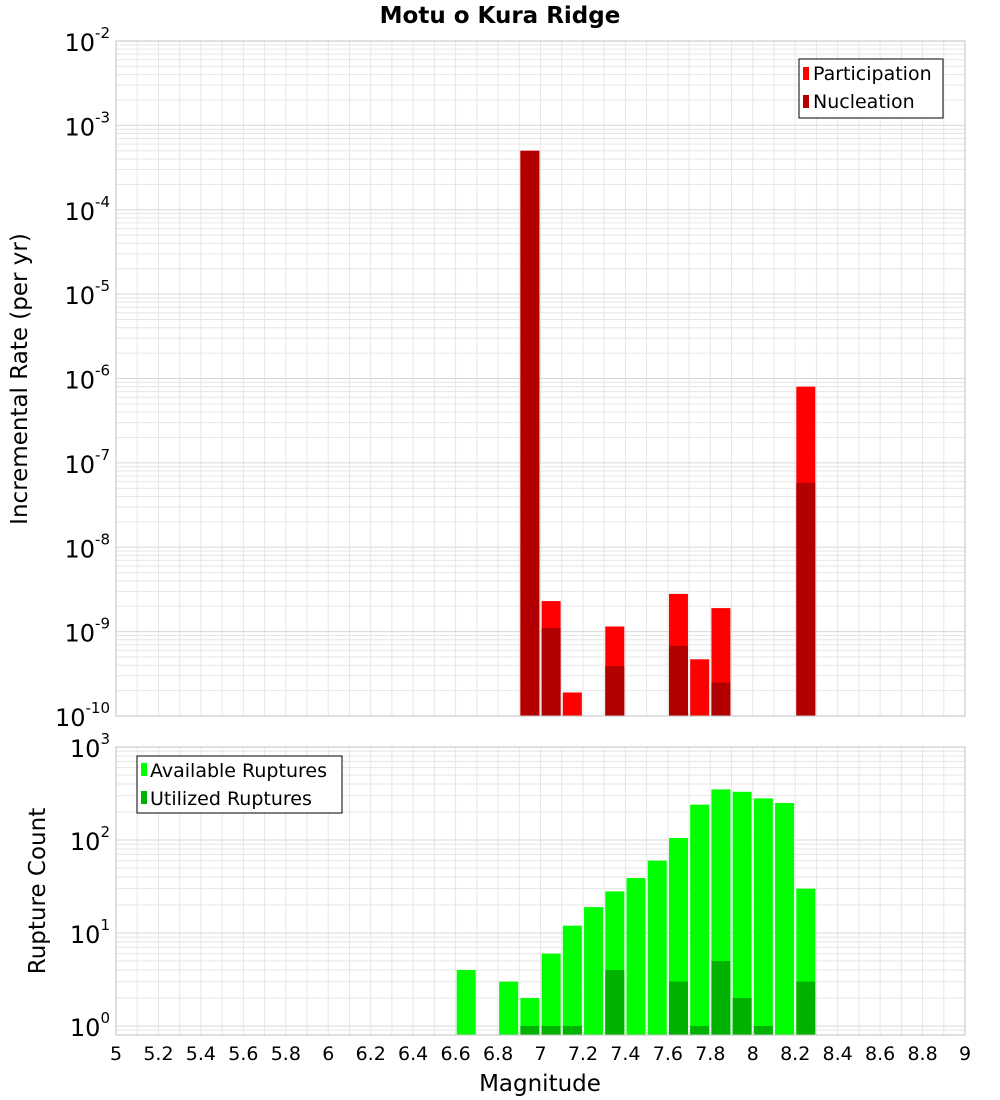 This screenshot has height=1100, width=1000. Describe the element at coordinates (87, 631) in the screenshot. I see `participation-y-tick-label: 10⁻⁹` at that location.